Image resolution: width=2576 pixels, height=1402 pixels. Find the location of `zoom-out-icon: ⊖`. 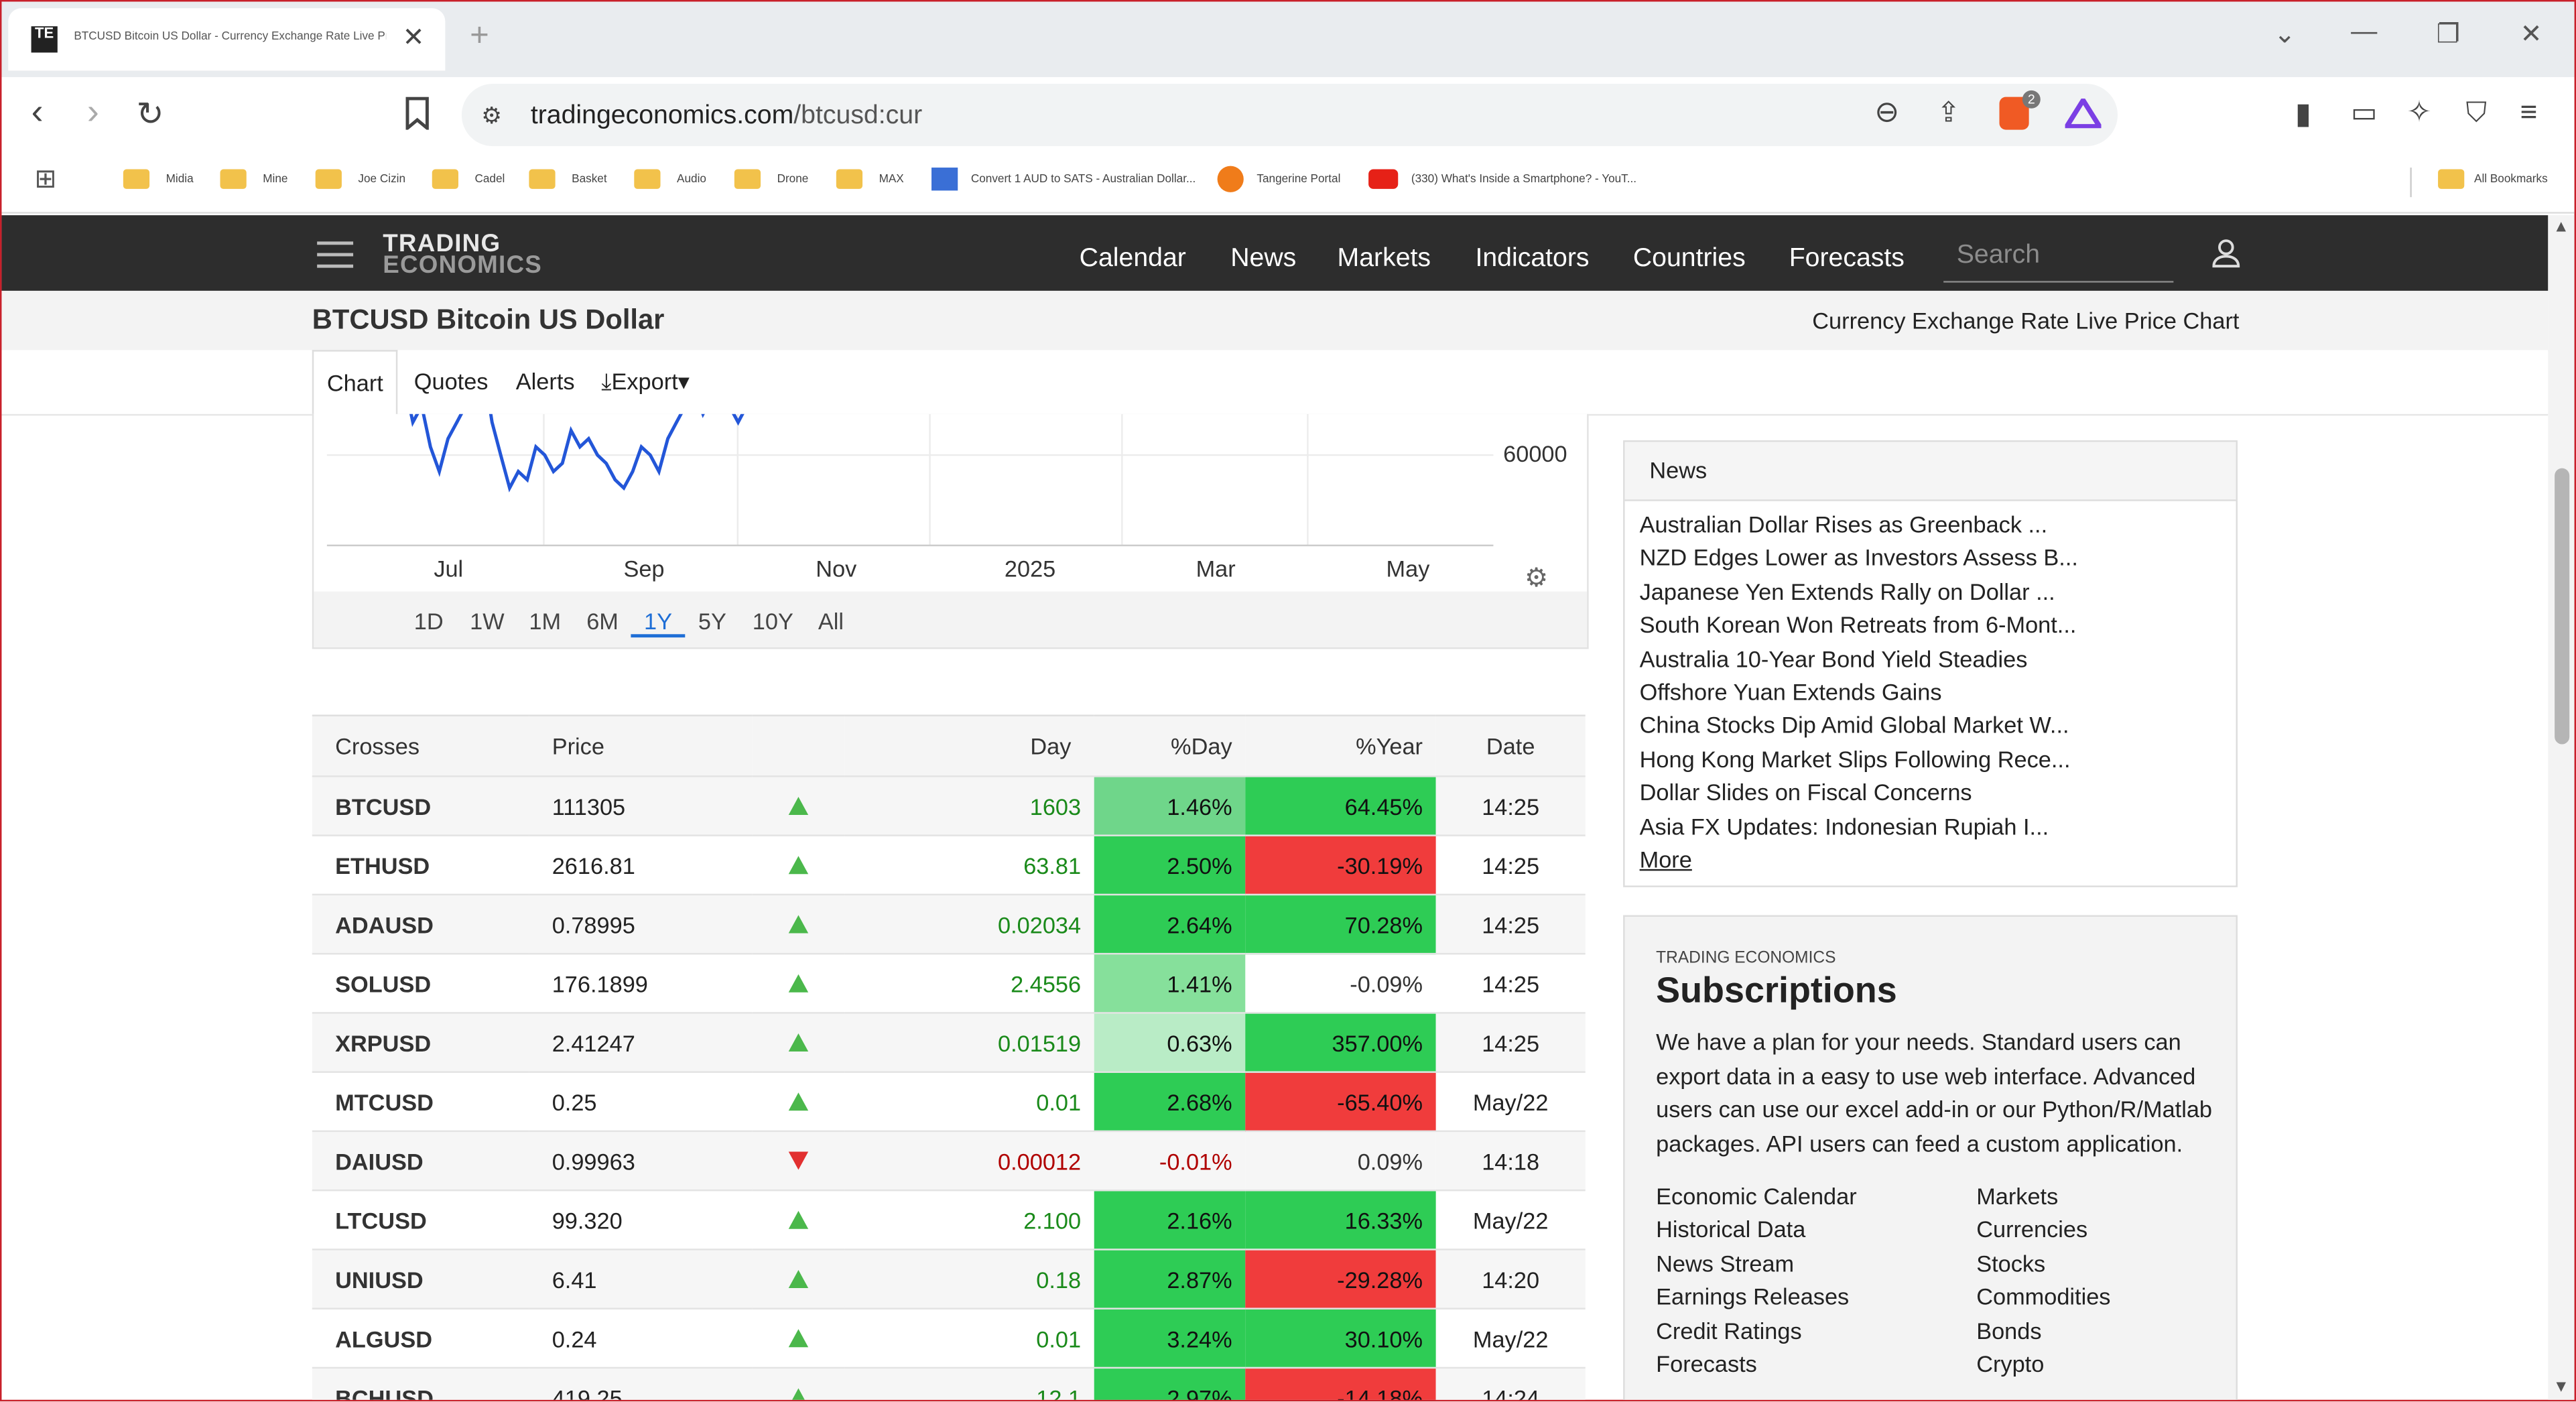

zoom-out-icon: ⊖ is located at coordinates (1887, 112).